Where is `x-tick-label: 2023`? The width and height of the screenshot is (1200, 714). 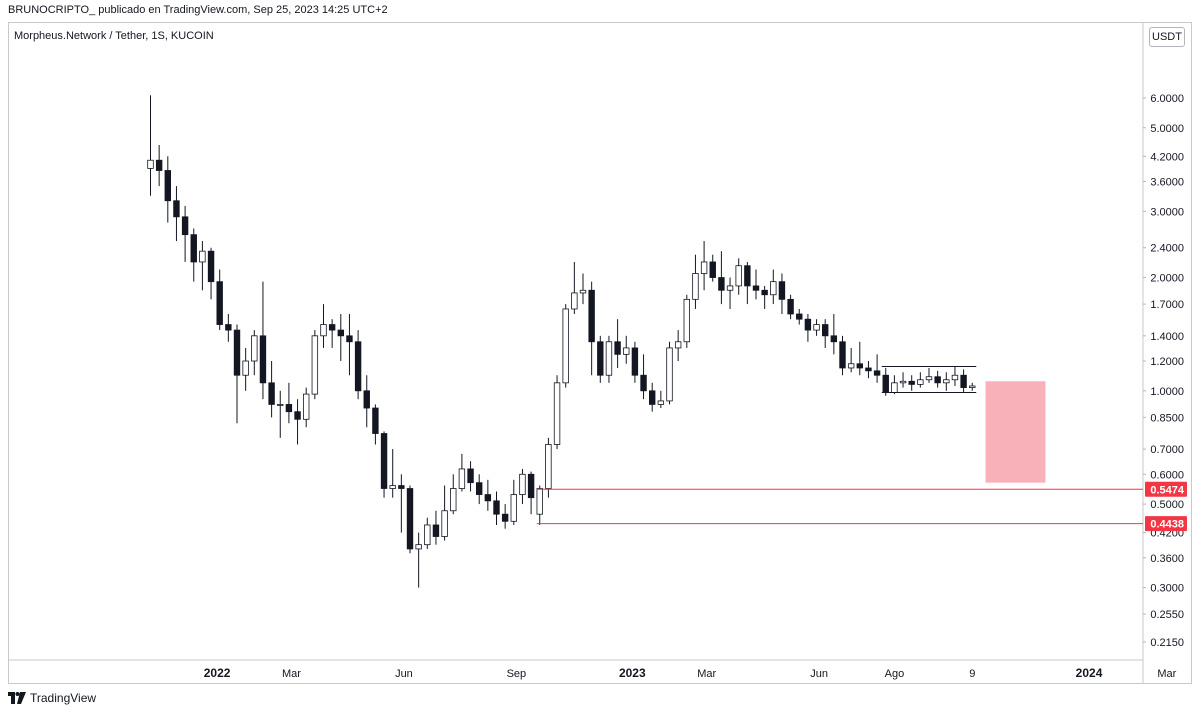
x-tick-label: 2023 is located at coordinates (632, 673).